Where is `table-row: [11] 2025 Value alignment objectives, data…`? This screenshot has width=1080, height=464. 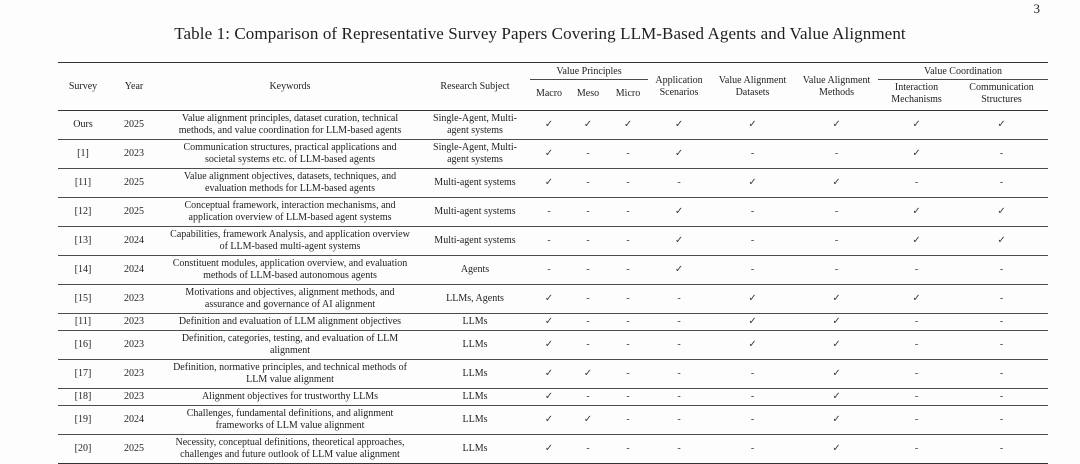 table-row: [11] 2025 Value alignment objectives, data… is located at coordinates (553, 183).